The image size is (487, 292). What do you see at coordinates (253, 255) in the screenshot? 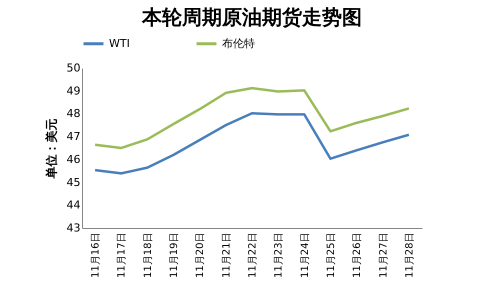
I see `x-tick-label: 11月22日` at bounding box center [253, 255].